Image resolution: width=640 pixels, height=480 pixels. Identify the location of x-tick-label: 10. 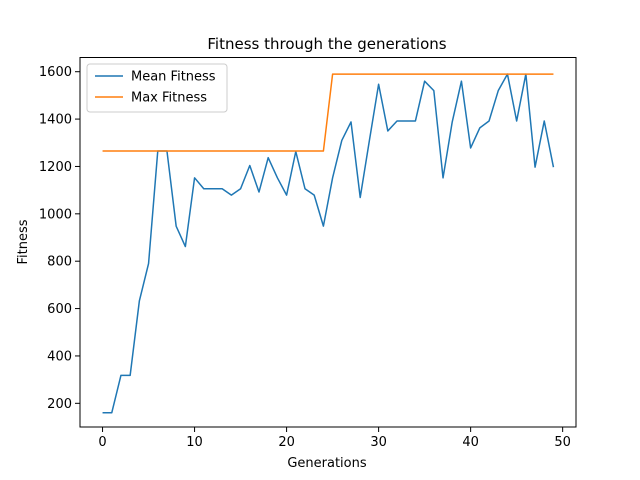
(194, 442).